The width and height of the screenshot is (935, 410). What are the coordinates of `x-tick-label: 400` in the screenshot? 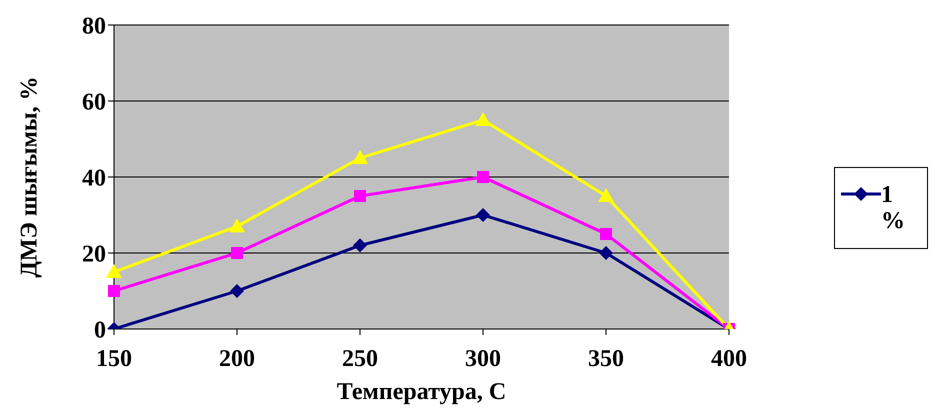 It's located at (729, 359).